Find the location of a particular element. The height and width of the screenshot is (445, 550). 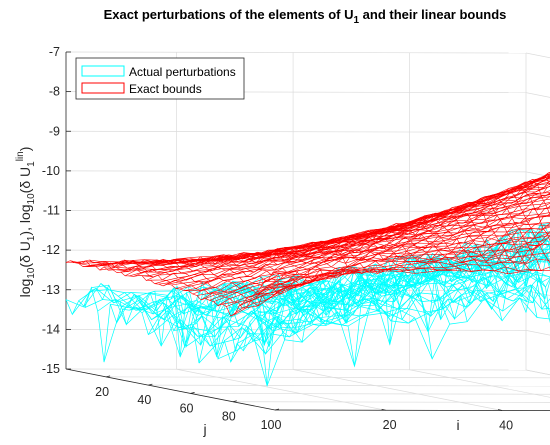

axis-i-line is located at coordinates (412, 410).